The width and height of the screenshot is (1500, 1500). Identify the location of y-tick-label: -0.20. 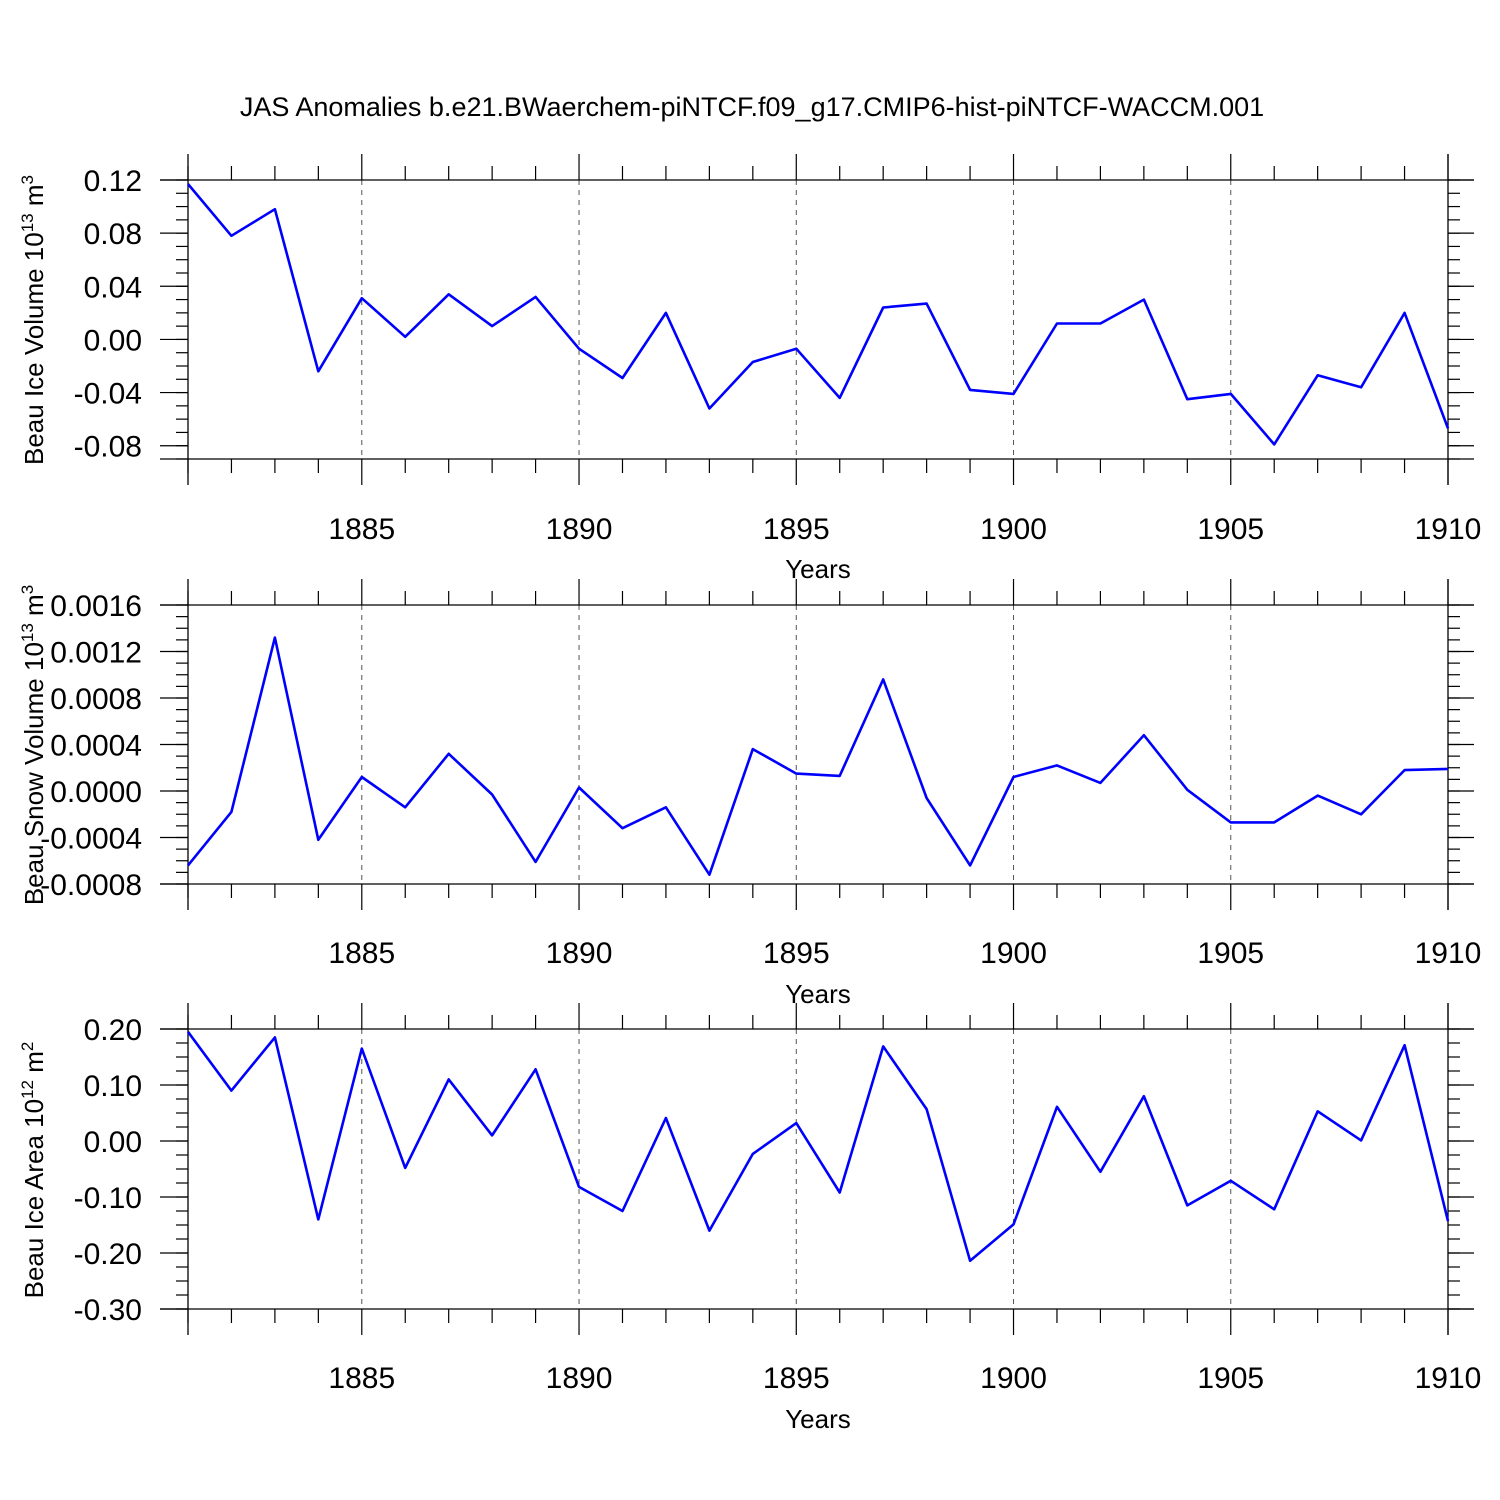
(108, 1254).